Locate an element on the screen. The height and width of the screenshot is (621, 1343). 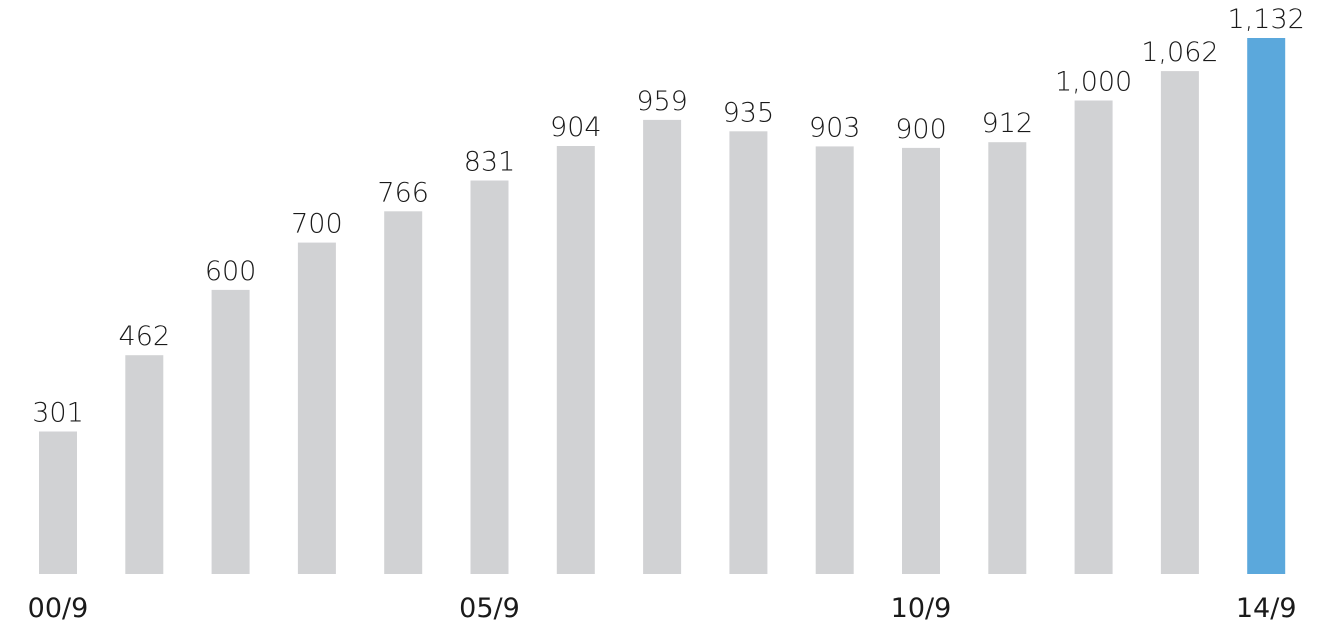
x-tick-labels-layer: 00/9 05/9 10/9 14/9 is located at coordinates (662, 607).